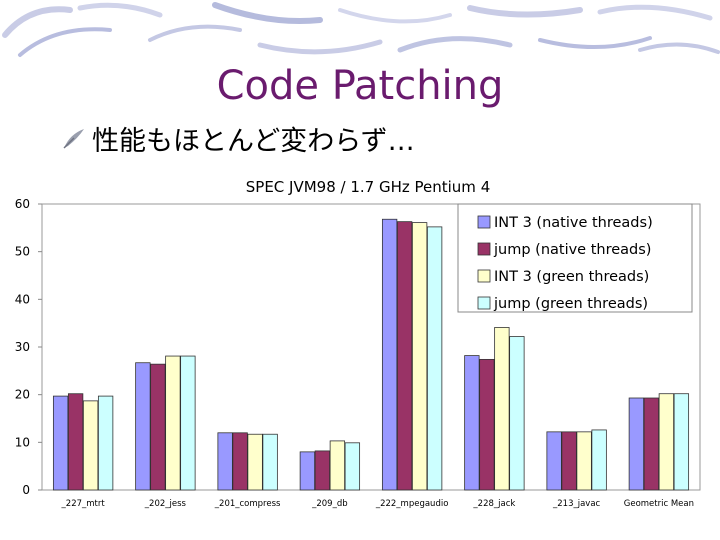  I want to click on y-tick-label: 0, so click(26, 490).